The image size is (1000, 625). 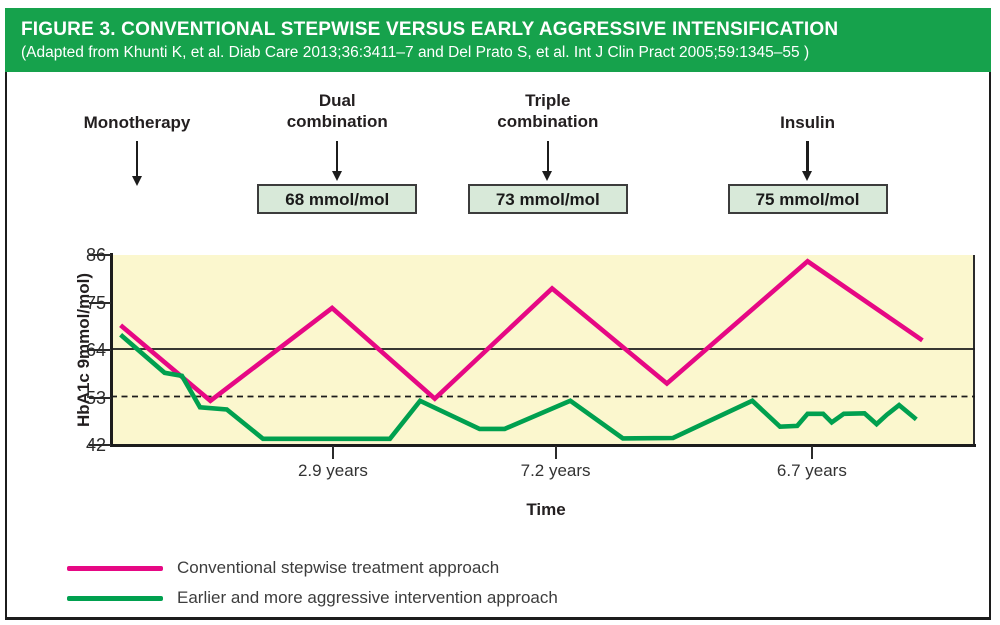 I want to click on stage-label-1: Dual combination, so click(x=337, y=111).